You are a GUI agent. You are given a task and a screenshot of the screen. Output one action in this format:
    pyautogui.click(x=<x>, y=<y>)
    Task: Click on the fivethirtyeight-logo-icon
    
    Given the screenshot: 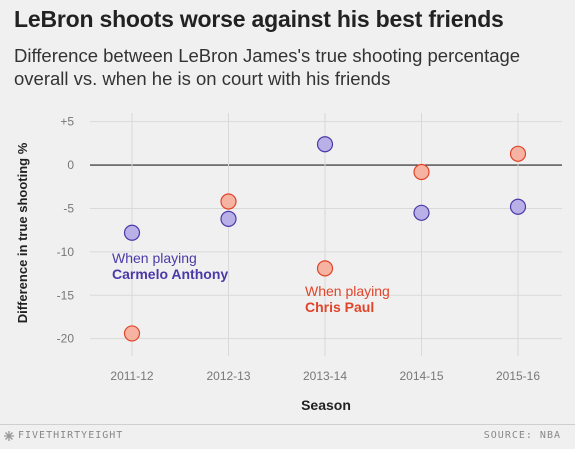 What is the action you would take?
    pyautogui.click(x=9, y=436)
    